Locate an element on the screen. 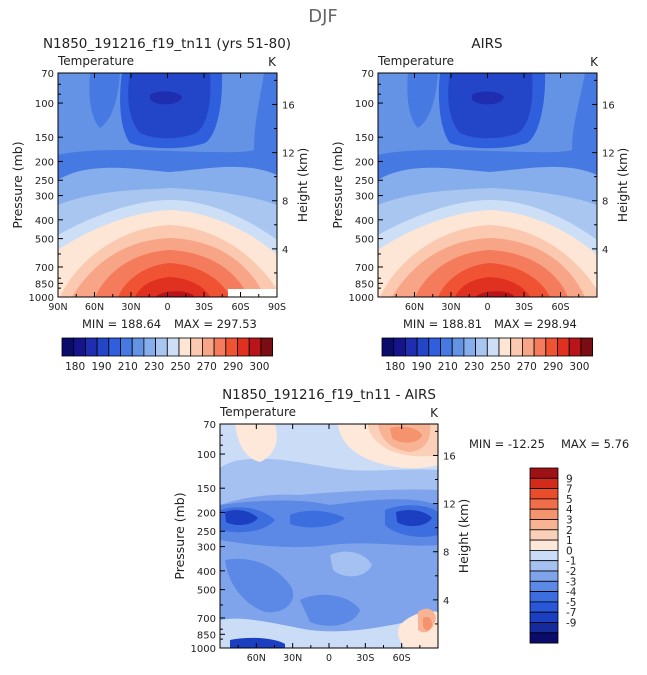  pressure-tick-label: 200 is located at coordinates (44, 162).